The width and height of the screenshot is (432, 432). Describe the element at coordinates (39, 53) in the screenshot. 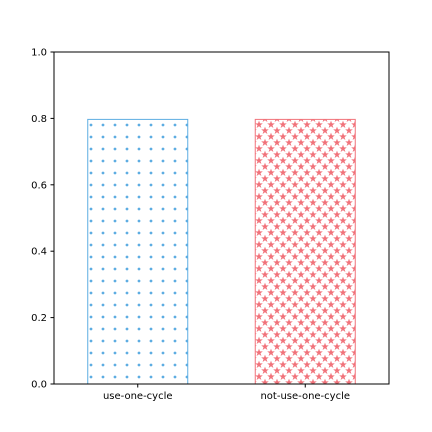

I see `y-tick-label: 1.0` at that location.